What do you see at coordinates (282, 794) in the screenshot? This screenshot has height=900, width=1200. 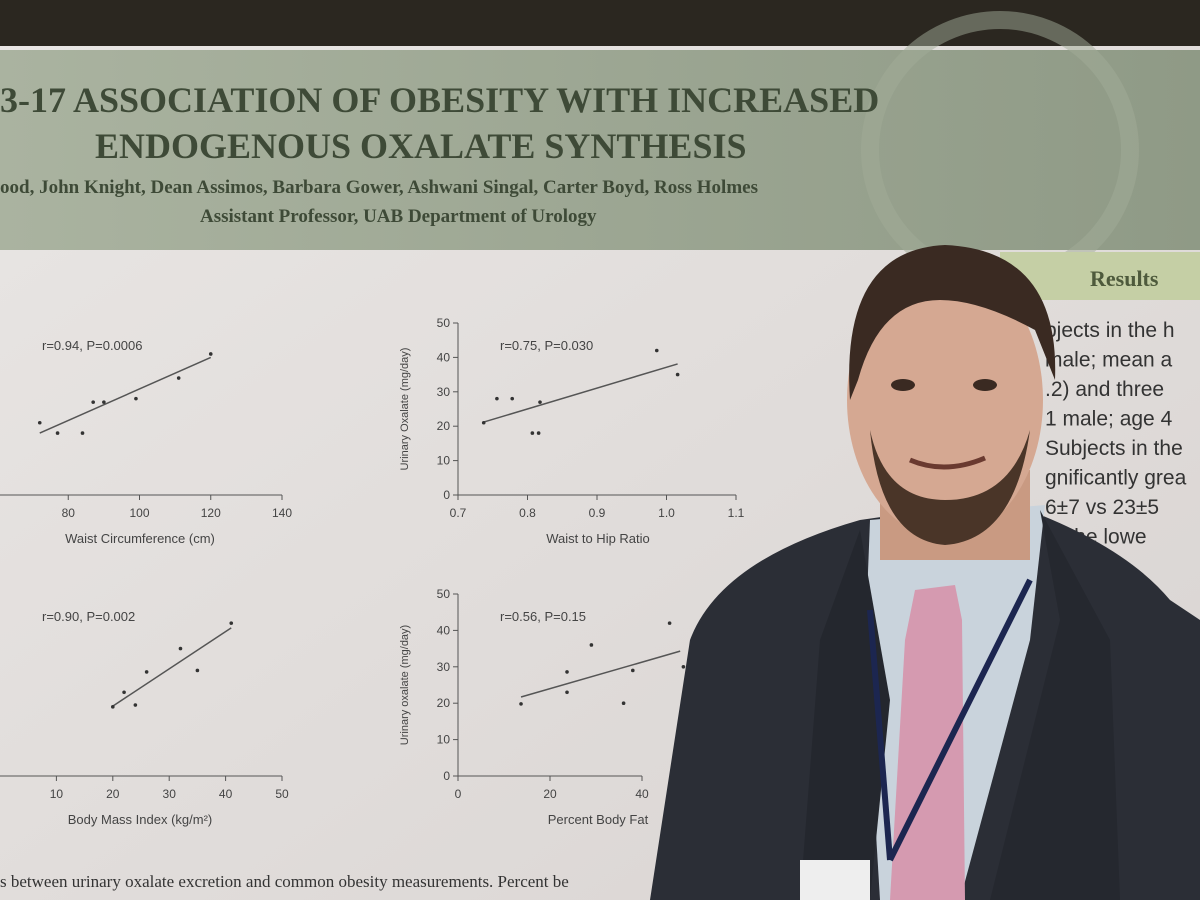 I see `x-tick-label: 50` at bounding box center [282, 794].